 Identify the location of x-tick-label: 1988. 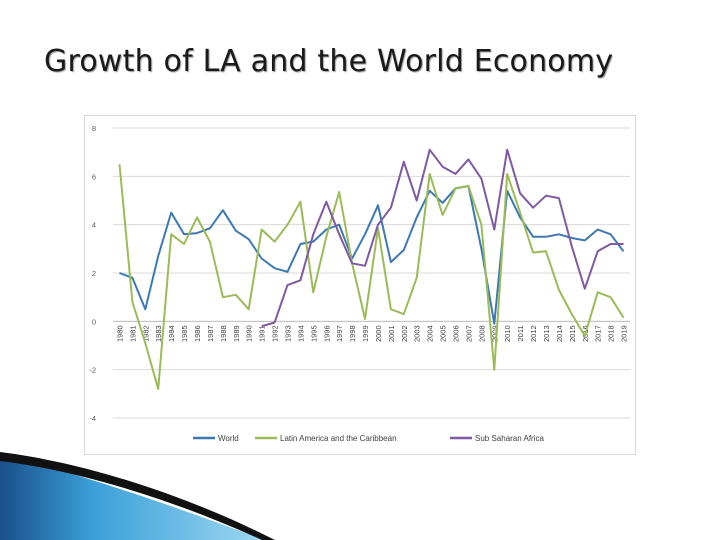
(223, 333).